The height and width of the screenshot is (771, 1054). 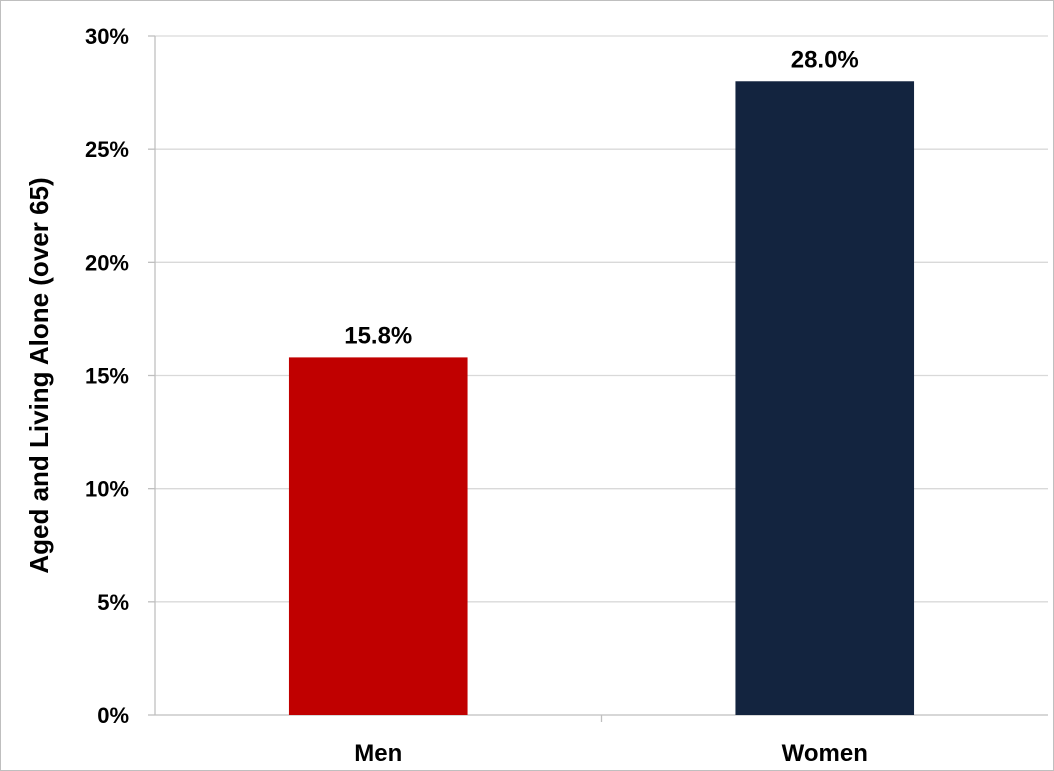 What do you see at coordinates (378, 335) in the screenshot?
I see `data-label: 15.8%` at bounding box center [378, 335].